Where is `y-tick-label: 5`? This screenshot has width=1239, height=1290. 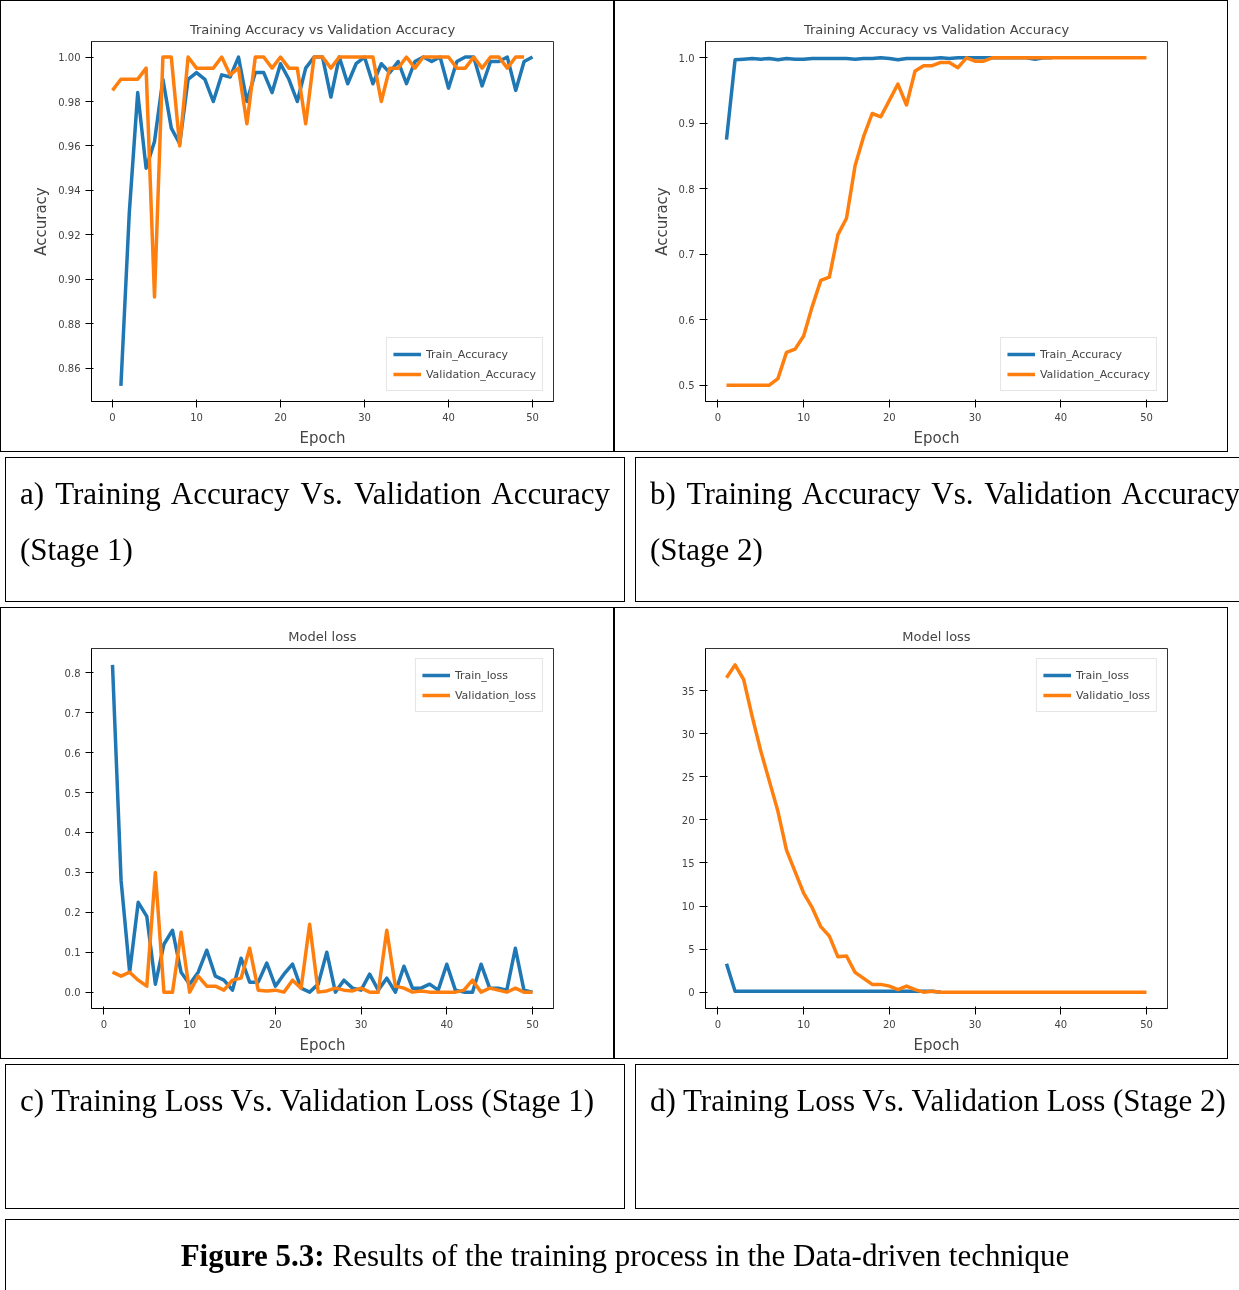
y-tick-label: 5 is located at coordinates (691, 950).